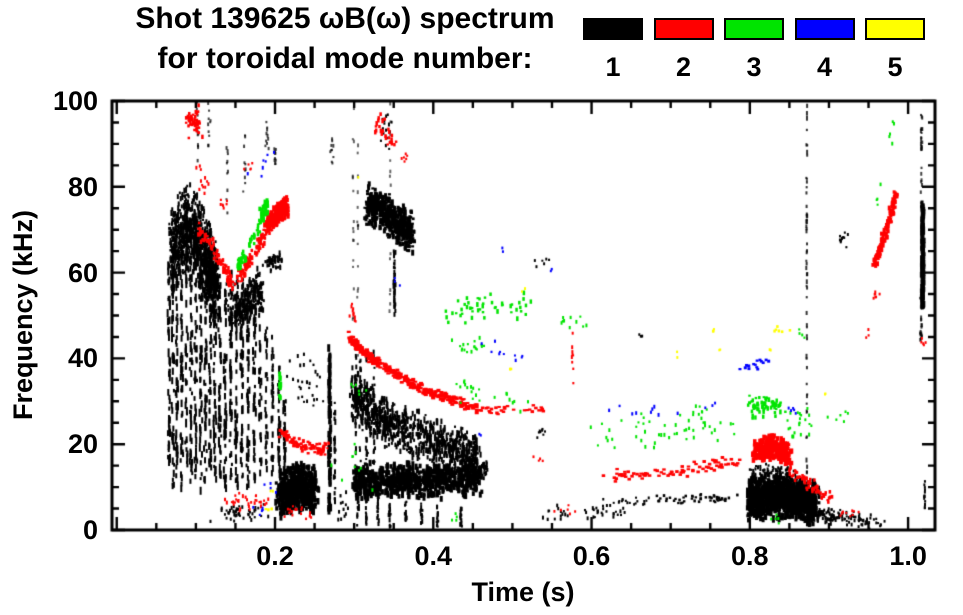 The image size is (963, 615). What do you see at coordinates (824, 67) in the screenshot?
I see `legend-label-mode-4: 4` at bounding box center [824, 67].